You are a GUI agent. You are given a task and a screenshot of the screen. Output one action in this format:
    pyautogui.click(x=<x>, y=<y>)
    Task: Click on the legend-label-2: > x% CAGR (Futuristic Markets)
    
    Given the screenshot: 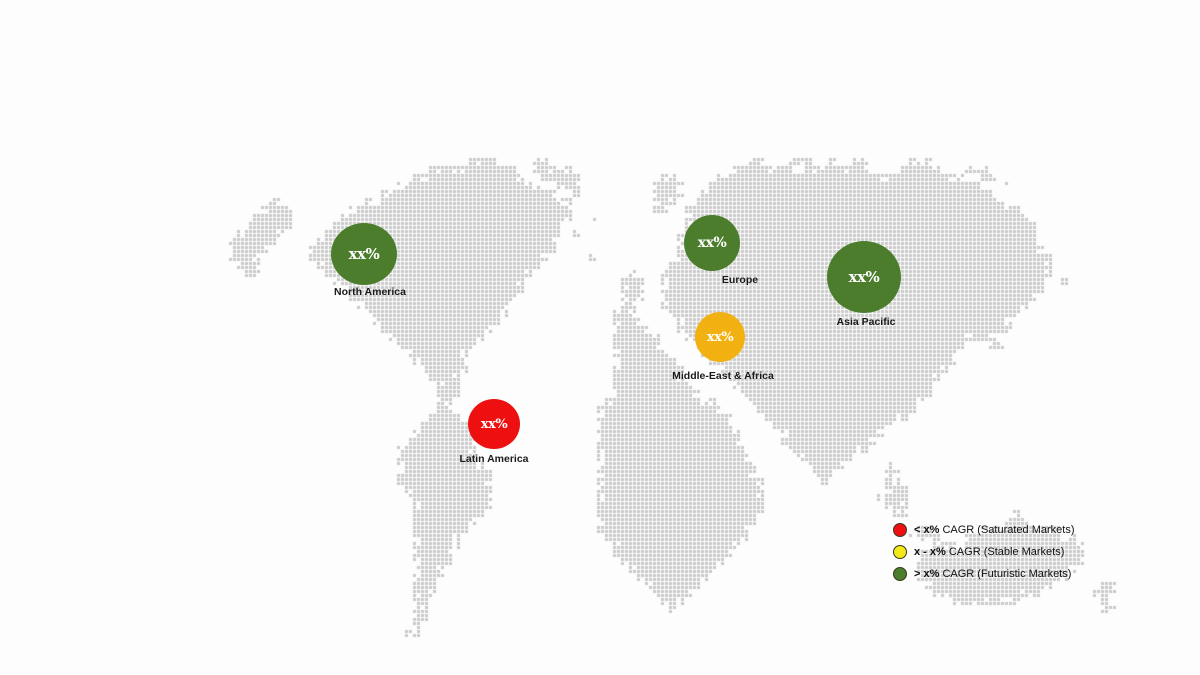 What is the action you would take?
    pyautogui.click(x=993, y=573)
    